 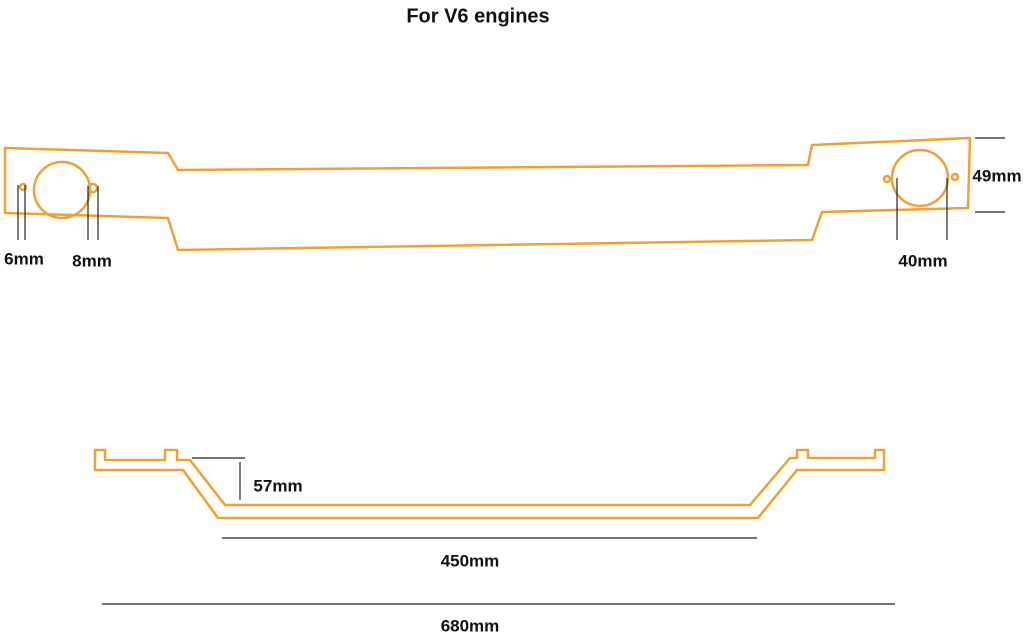 I want to click on dimension-label: 49mm, so click(x=996, y=175).